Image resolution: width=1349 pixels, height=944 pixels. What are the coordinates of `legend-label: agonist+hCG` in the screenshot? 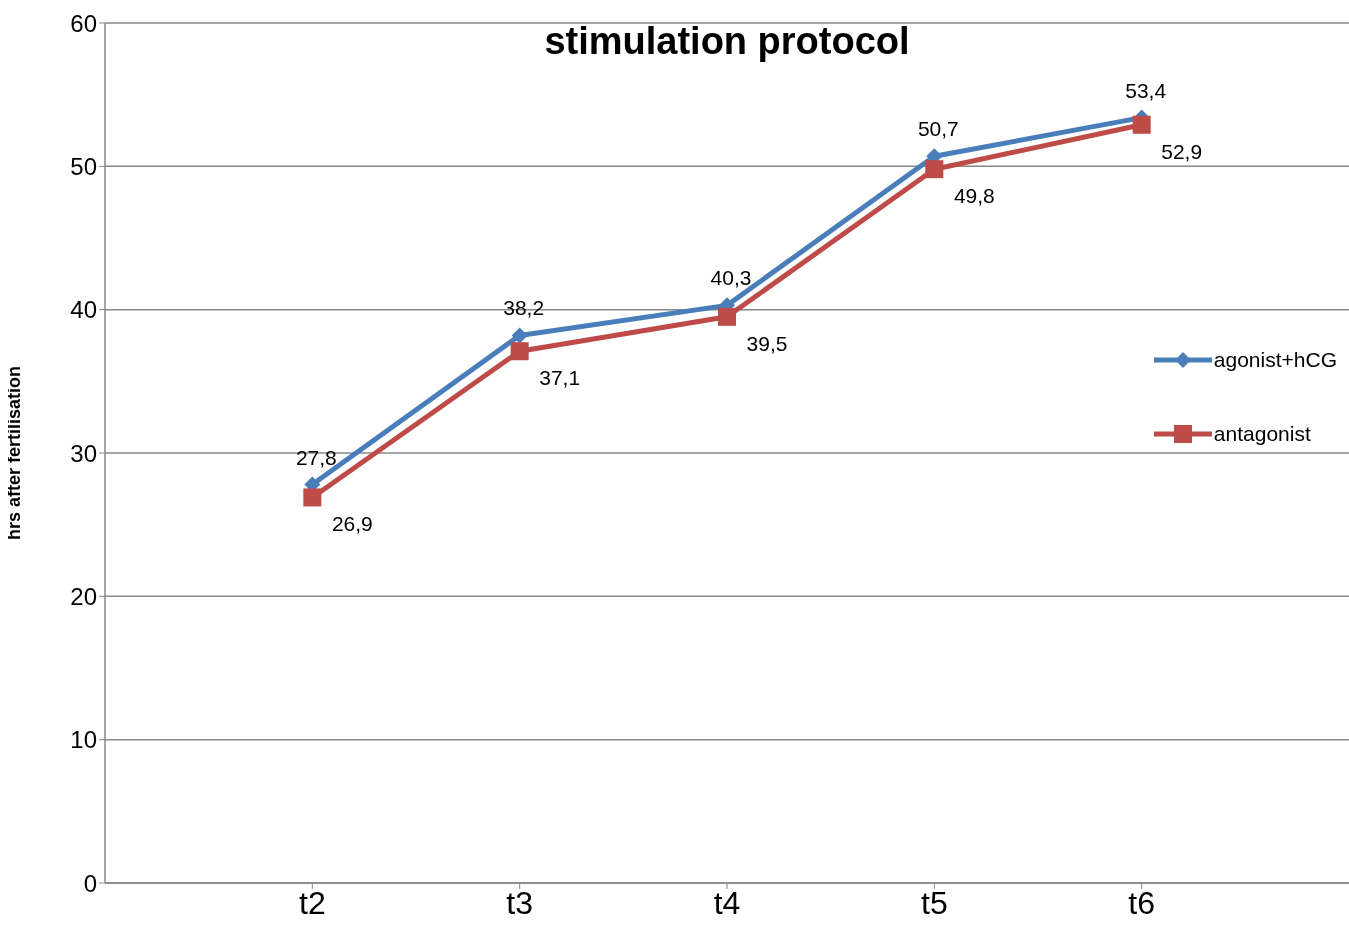 It's located at (1275, 360).